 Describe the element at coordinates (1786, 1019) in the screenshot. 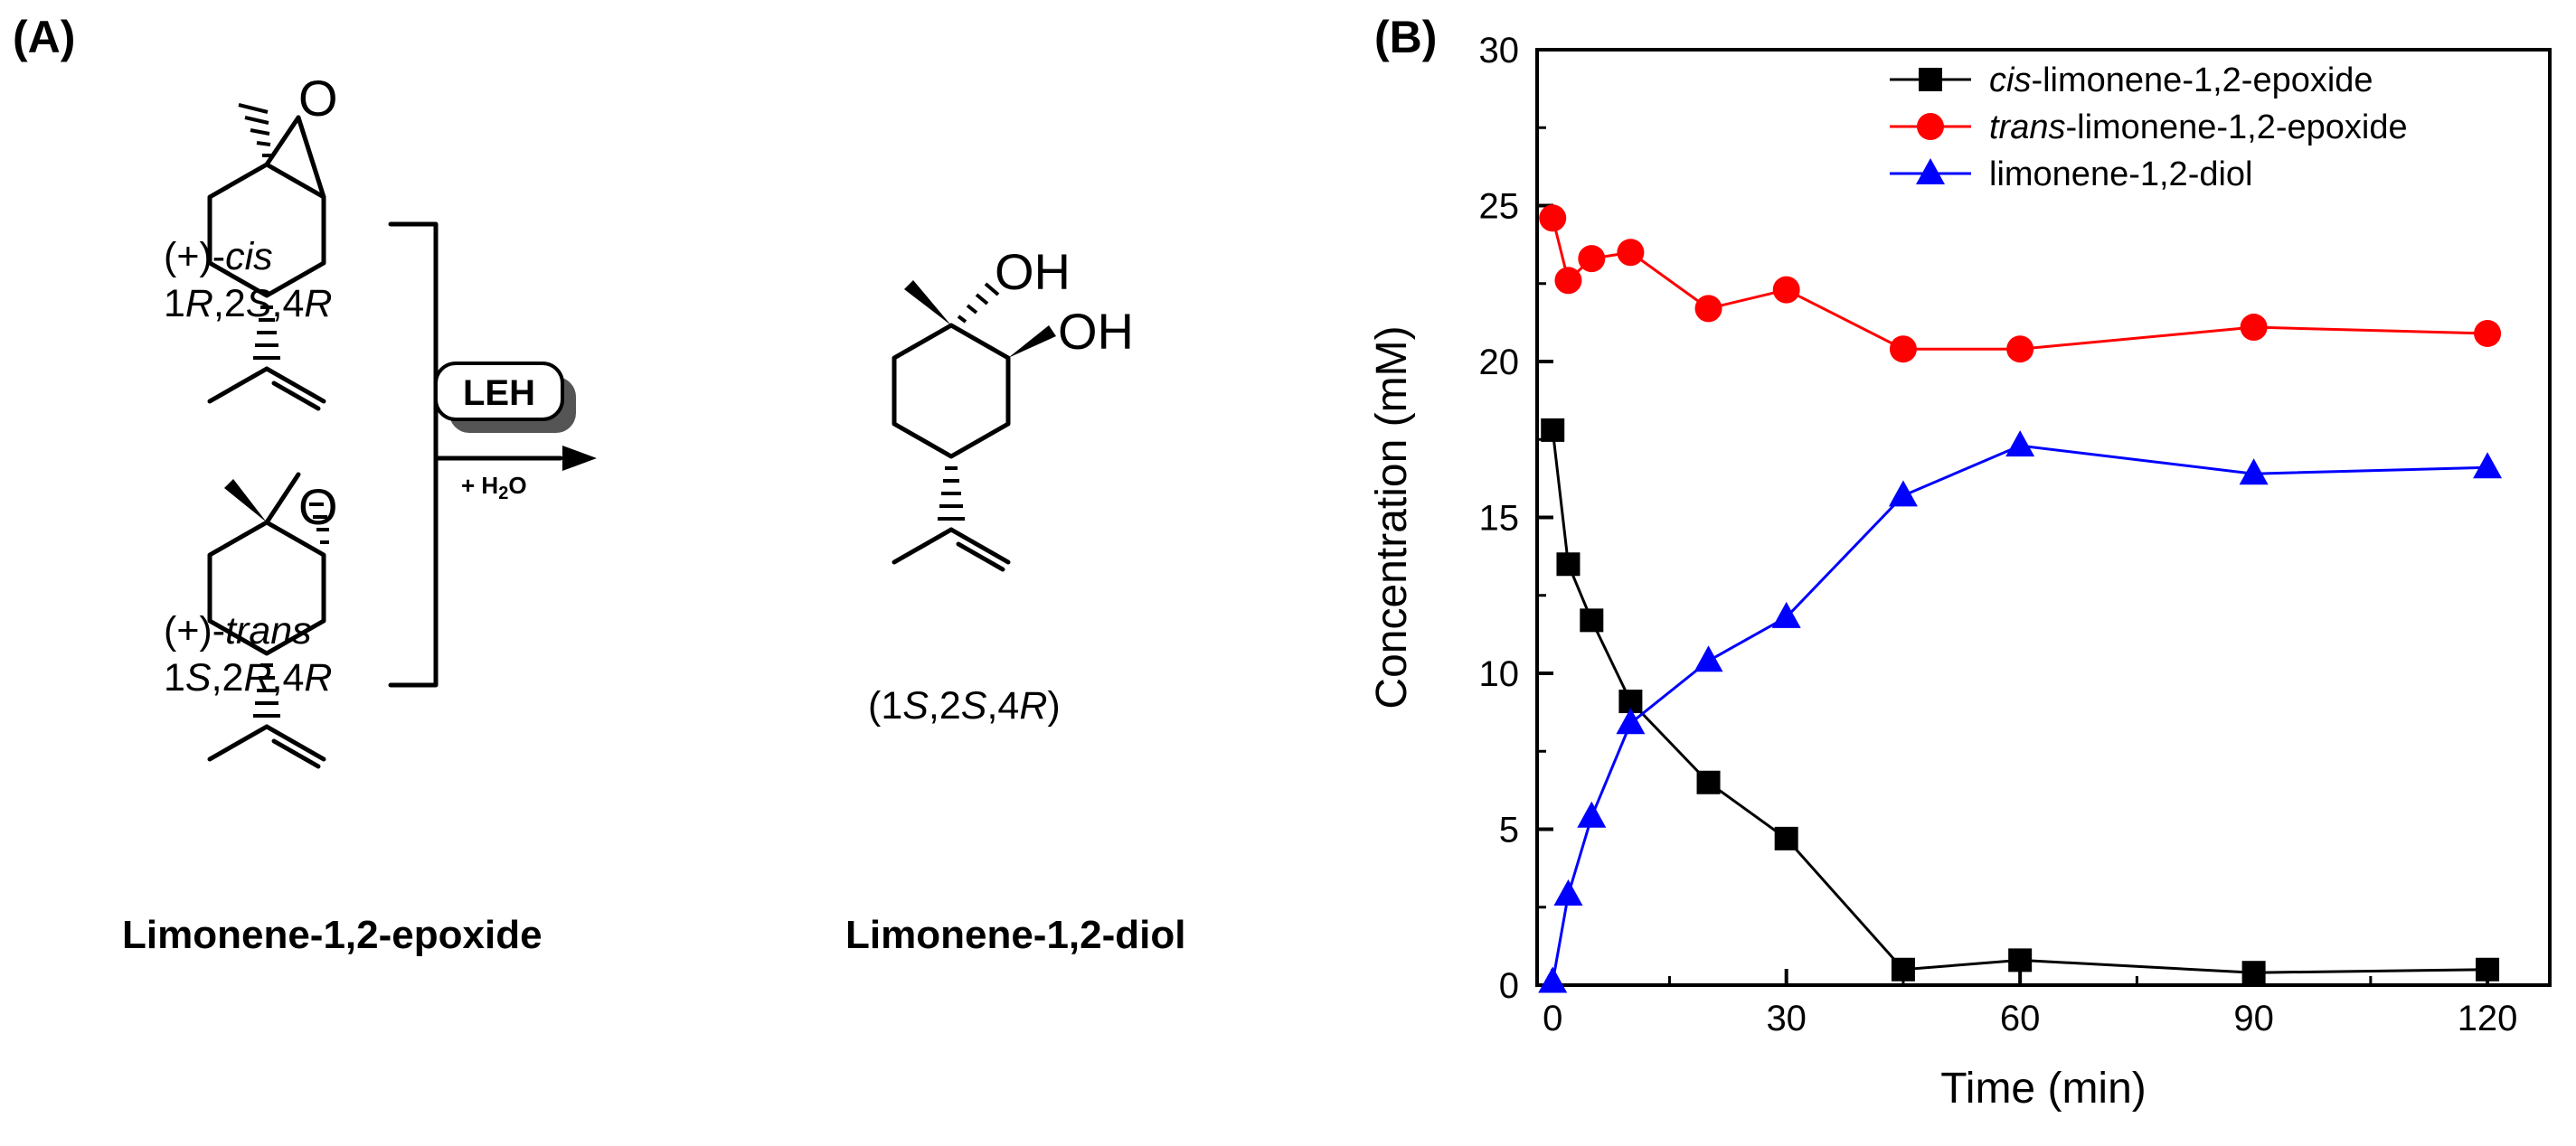

I see `x-tick-label: 30` at that location.